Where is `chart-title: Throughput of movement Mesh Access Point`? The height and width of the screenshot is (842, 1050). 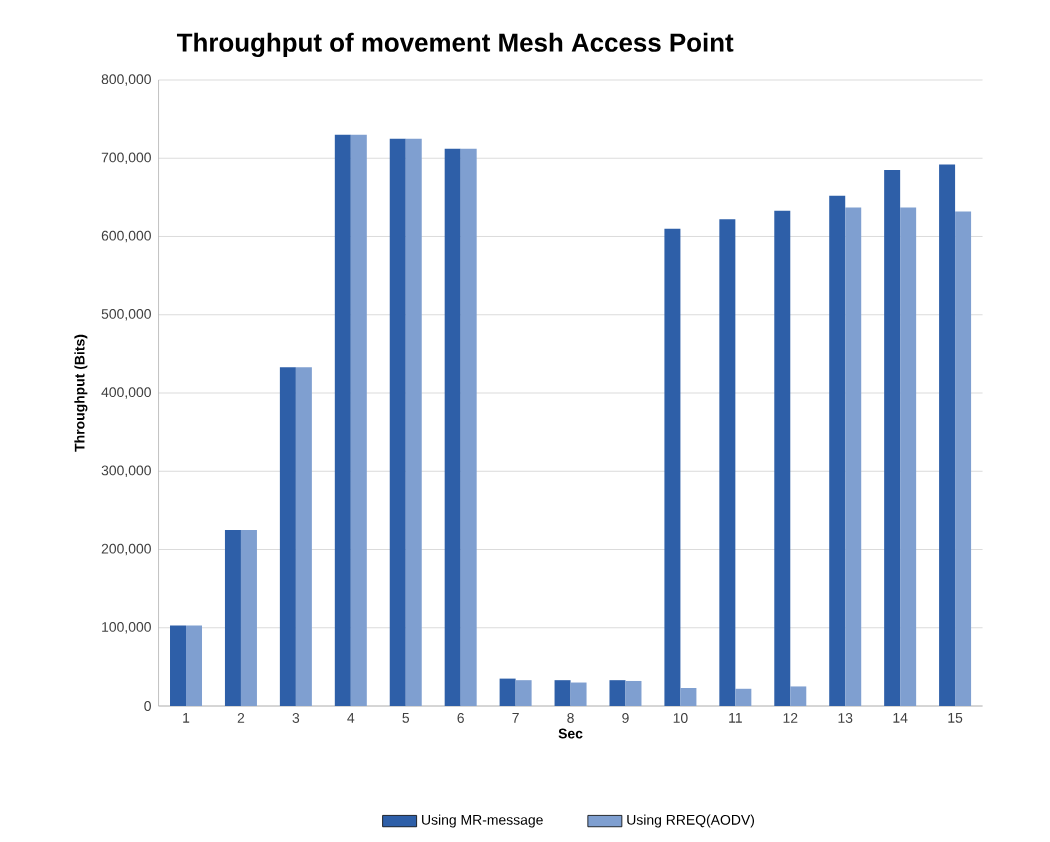 chart-title: Throughput of movement Mesh Access Point is located at coordinates (455, 45).